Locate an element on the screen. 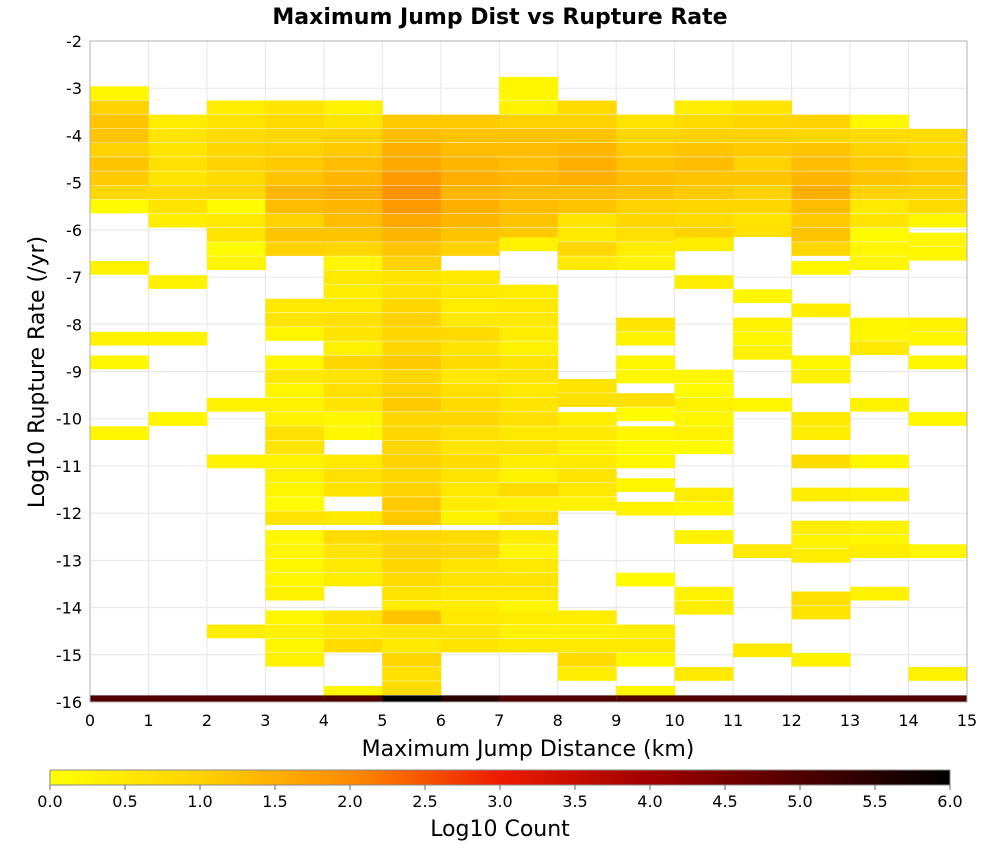 This screenshot has width=1000, height=850. x-tick-label: 11 is located at coordinates (733, 720).